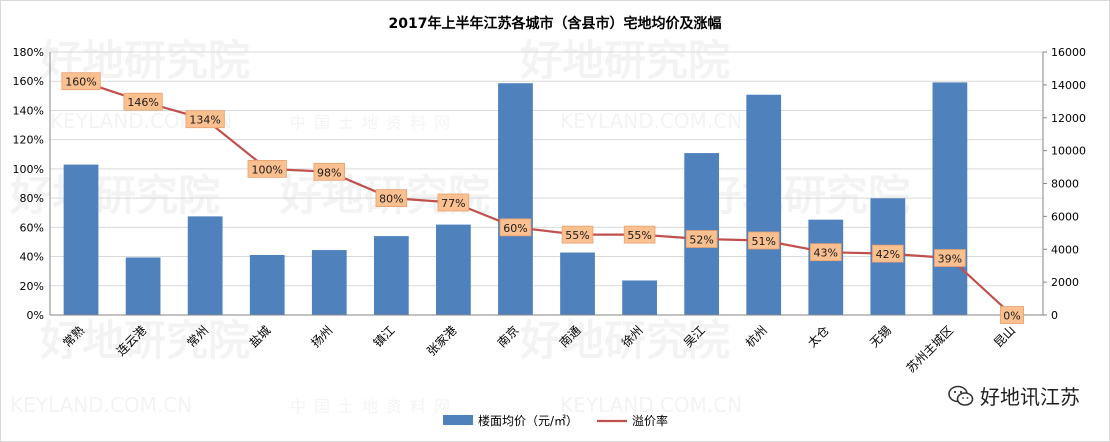 The height and width of the screenshot is (442, 1110). I want to click on y-right-tick-label: 6000, so click(1065, 216).